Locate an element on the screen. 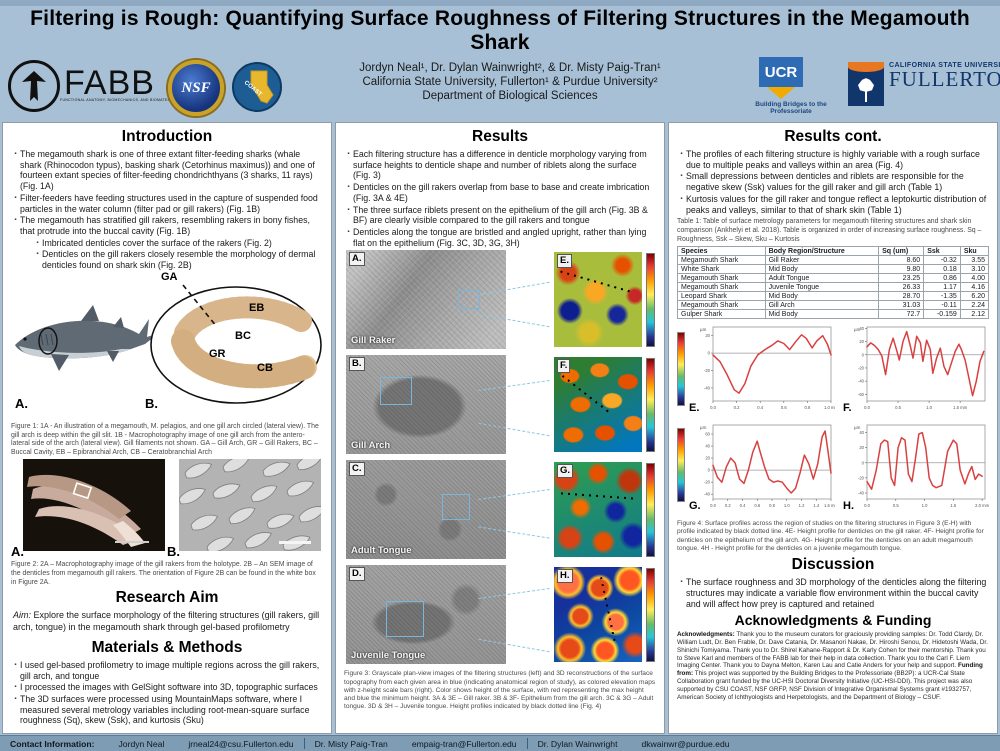  figure3c-structure-label: Adult Tongue is located at coordinates (381, 551).